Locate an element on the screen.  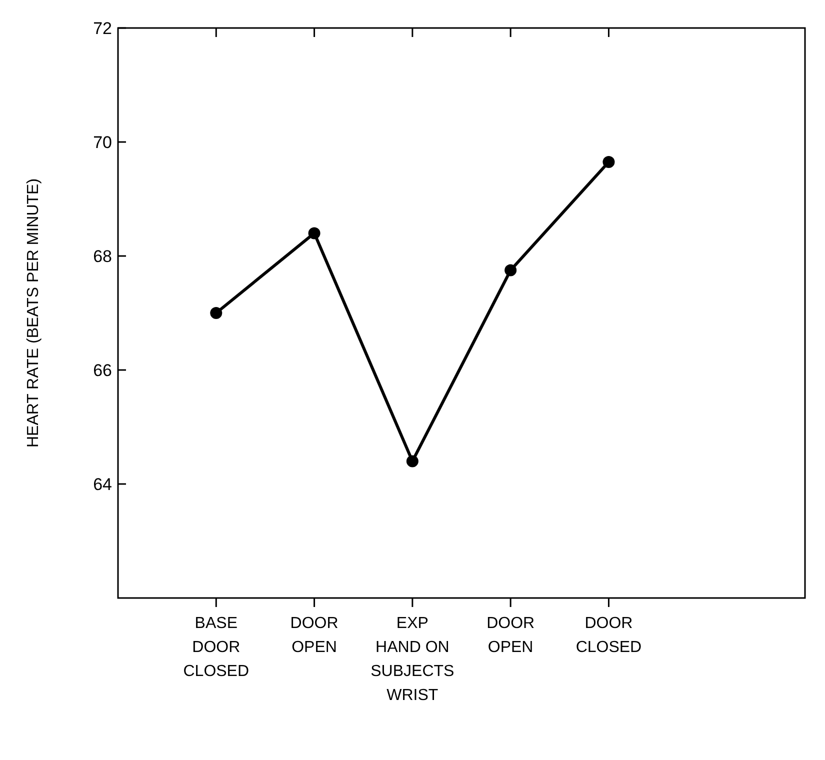
y-tick-label: 64 is located at coordinates (102, 484).